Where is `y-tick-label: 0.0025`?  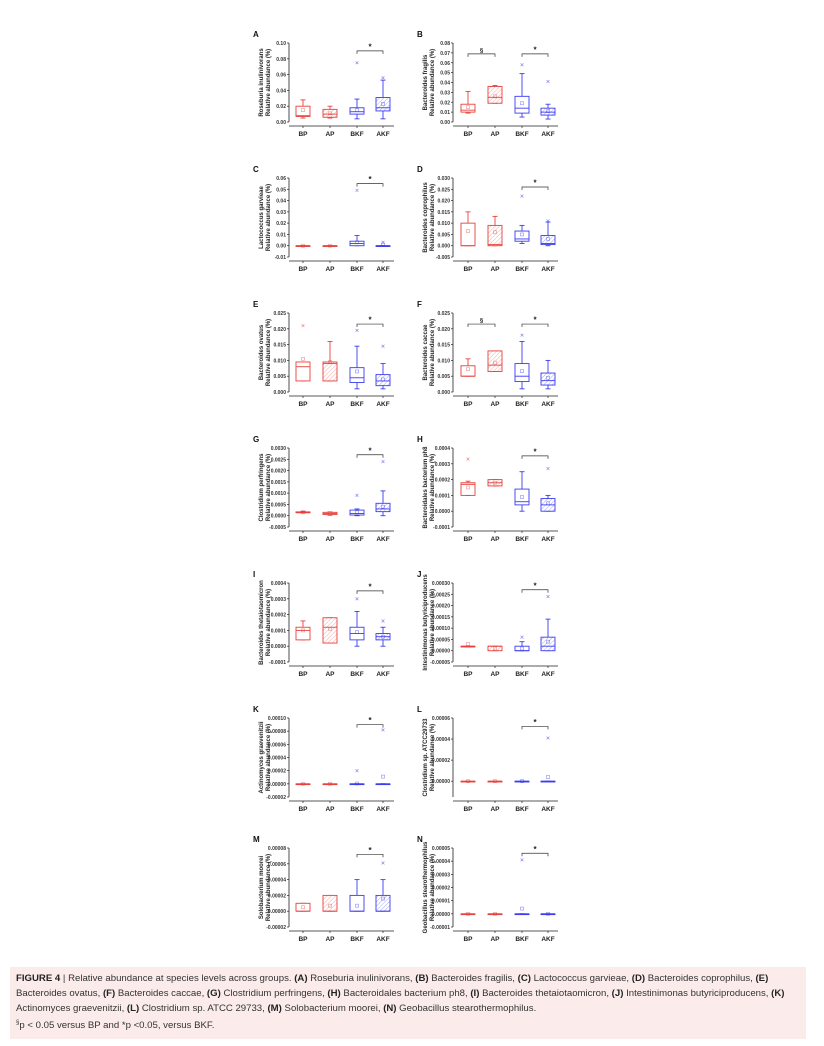
y-tick-label: 0.0025 is located at coordinates (279, 460).